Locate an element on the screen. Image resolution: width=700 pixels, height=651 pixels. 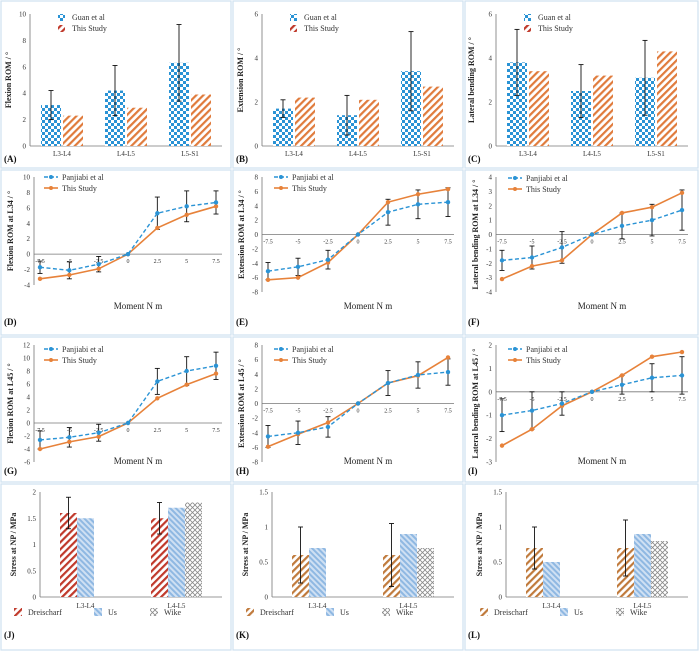
legend-label: Guan et al is located at coordinates (555, 17).